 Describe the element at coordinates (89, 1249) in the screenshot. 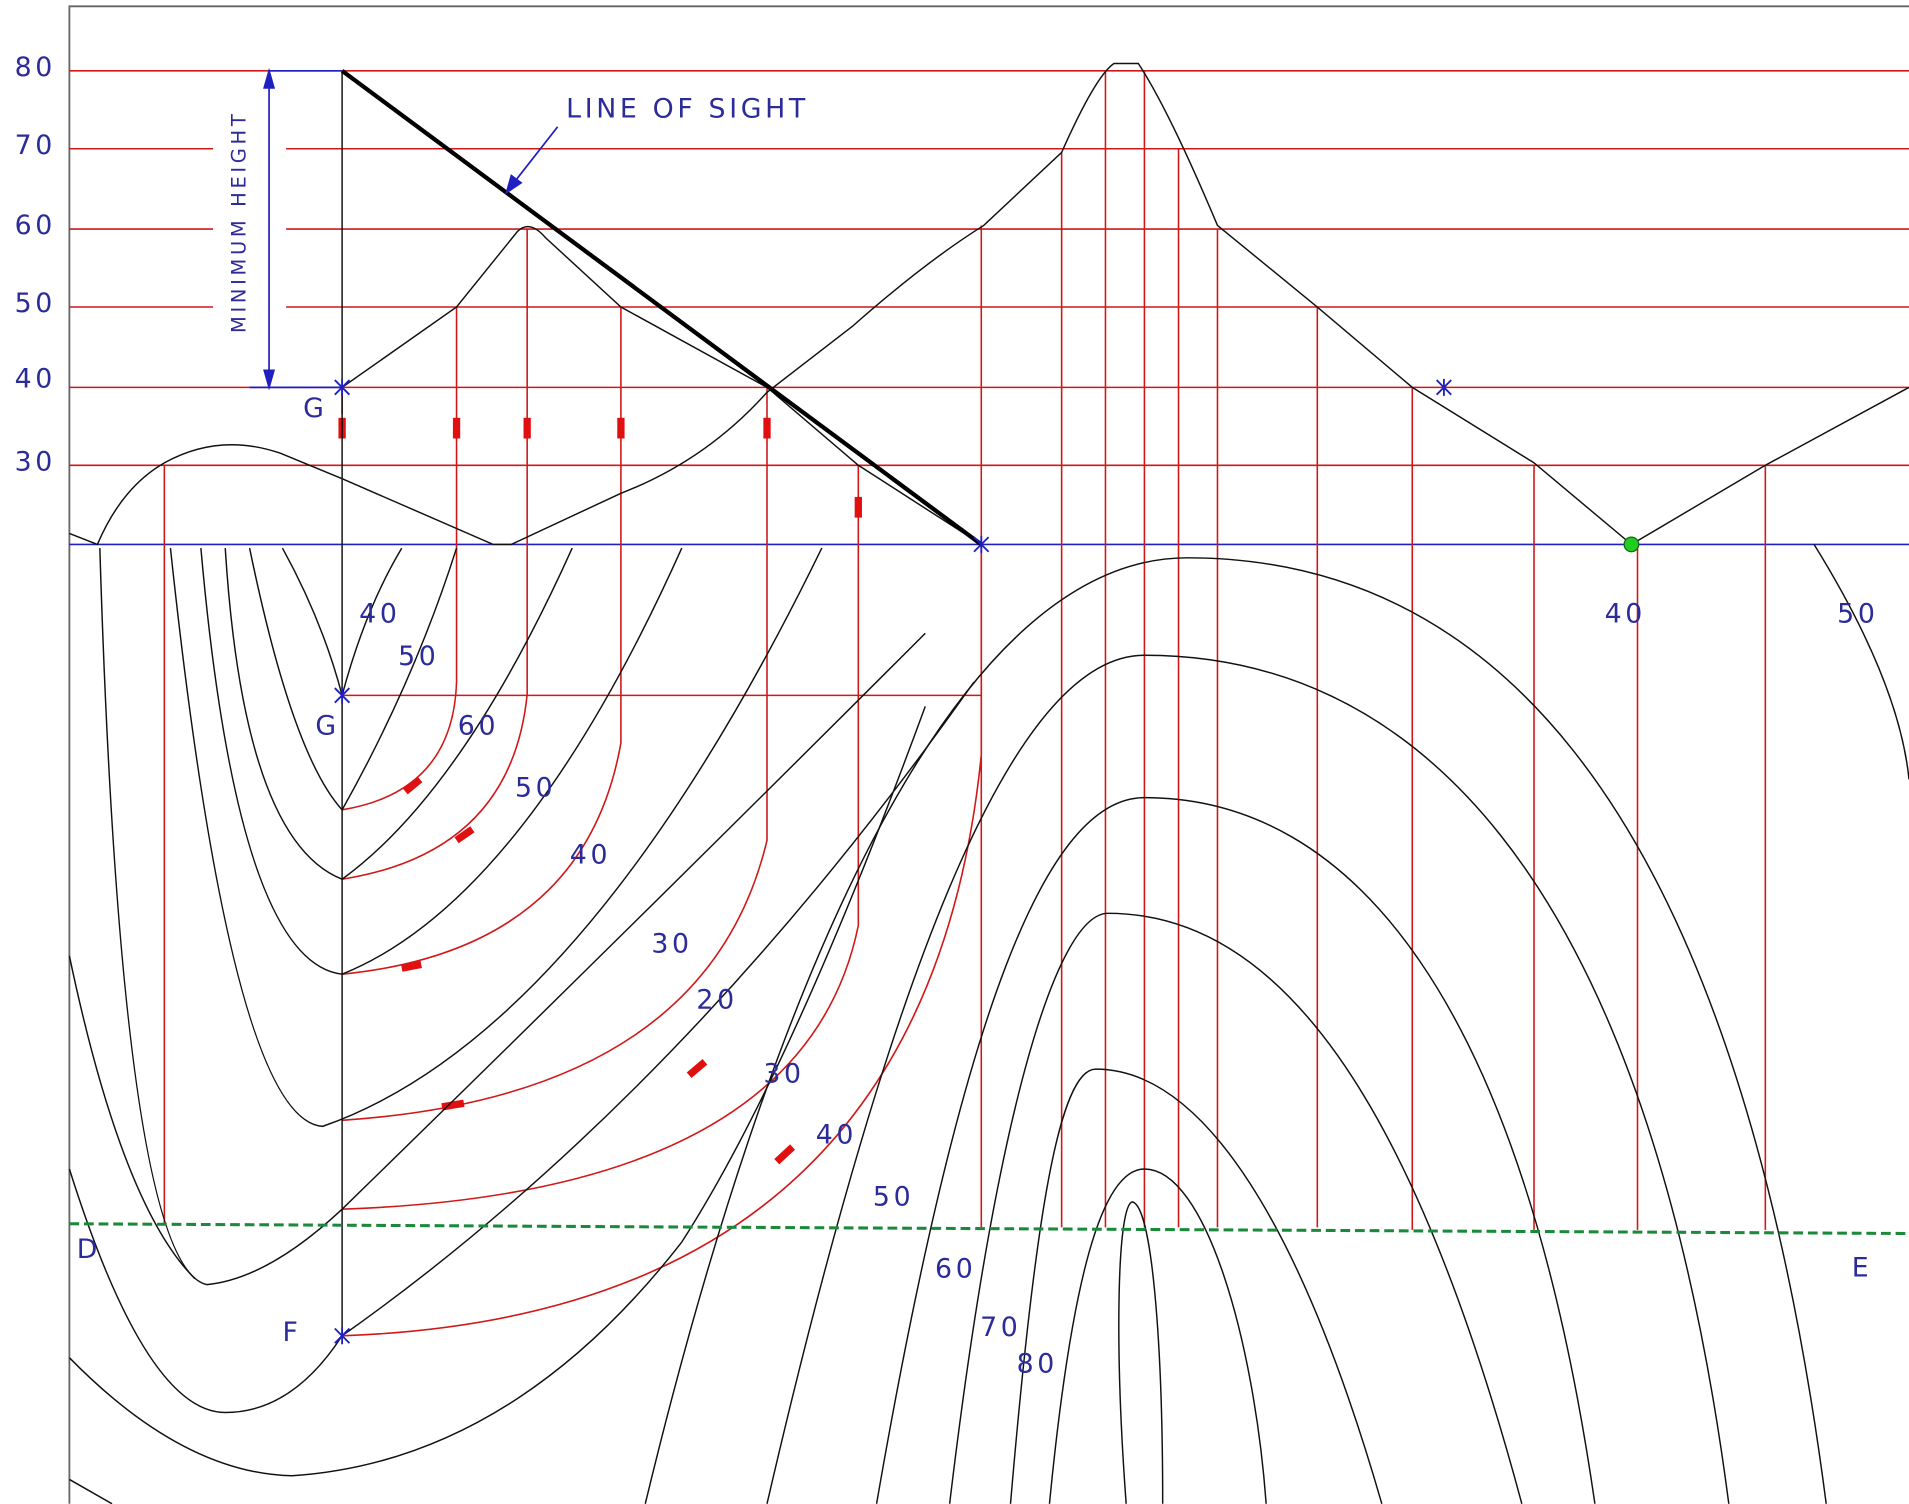

I see `point-label: D` at that location.